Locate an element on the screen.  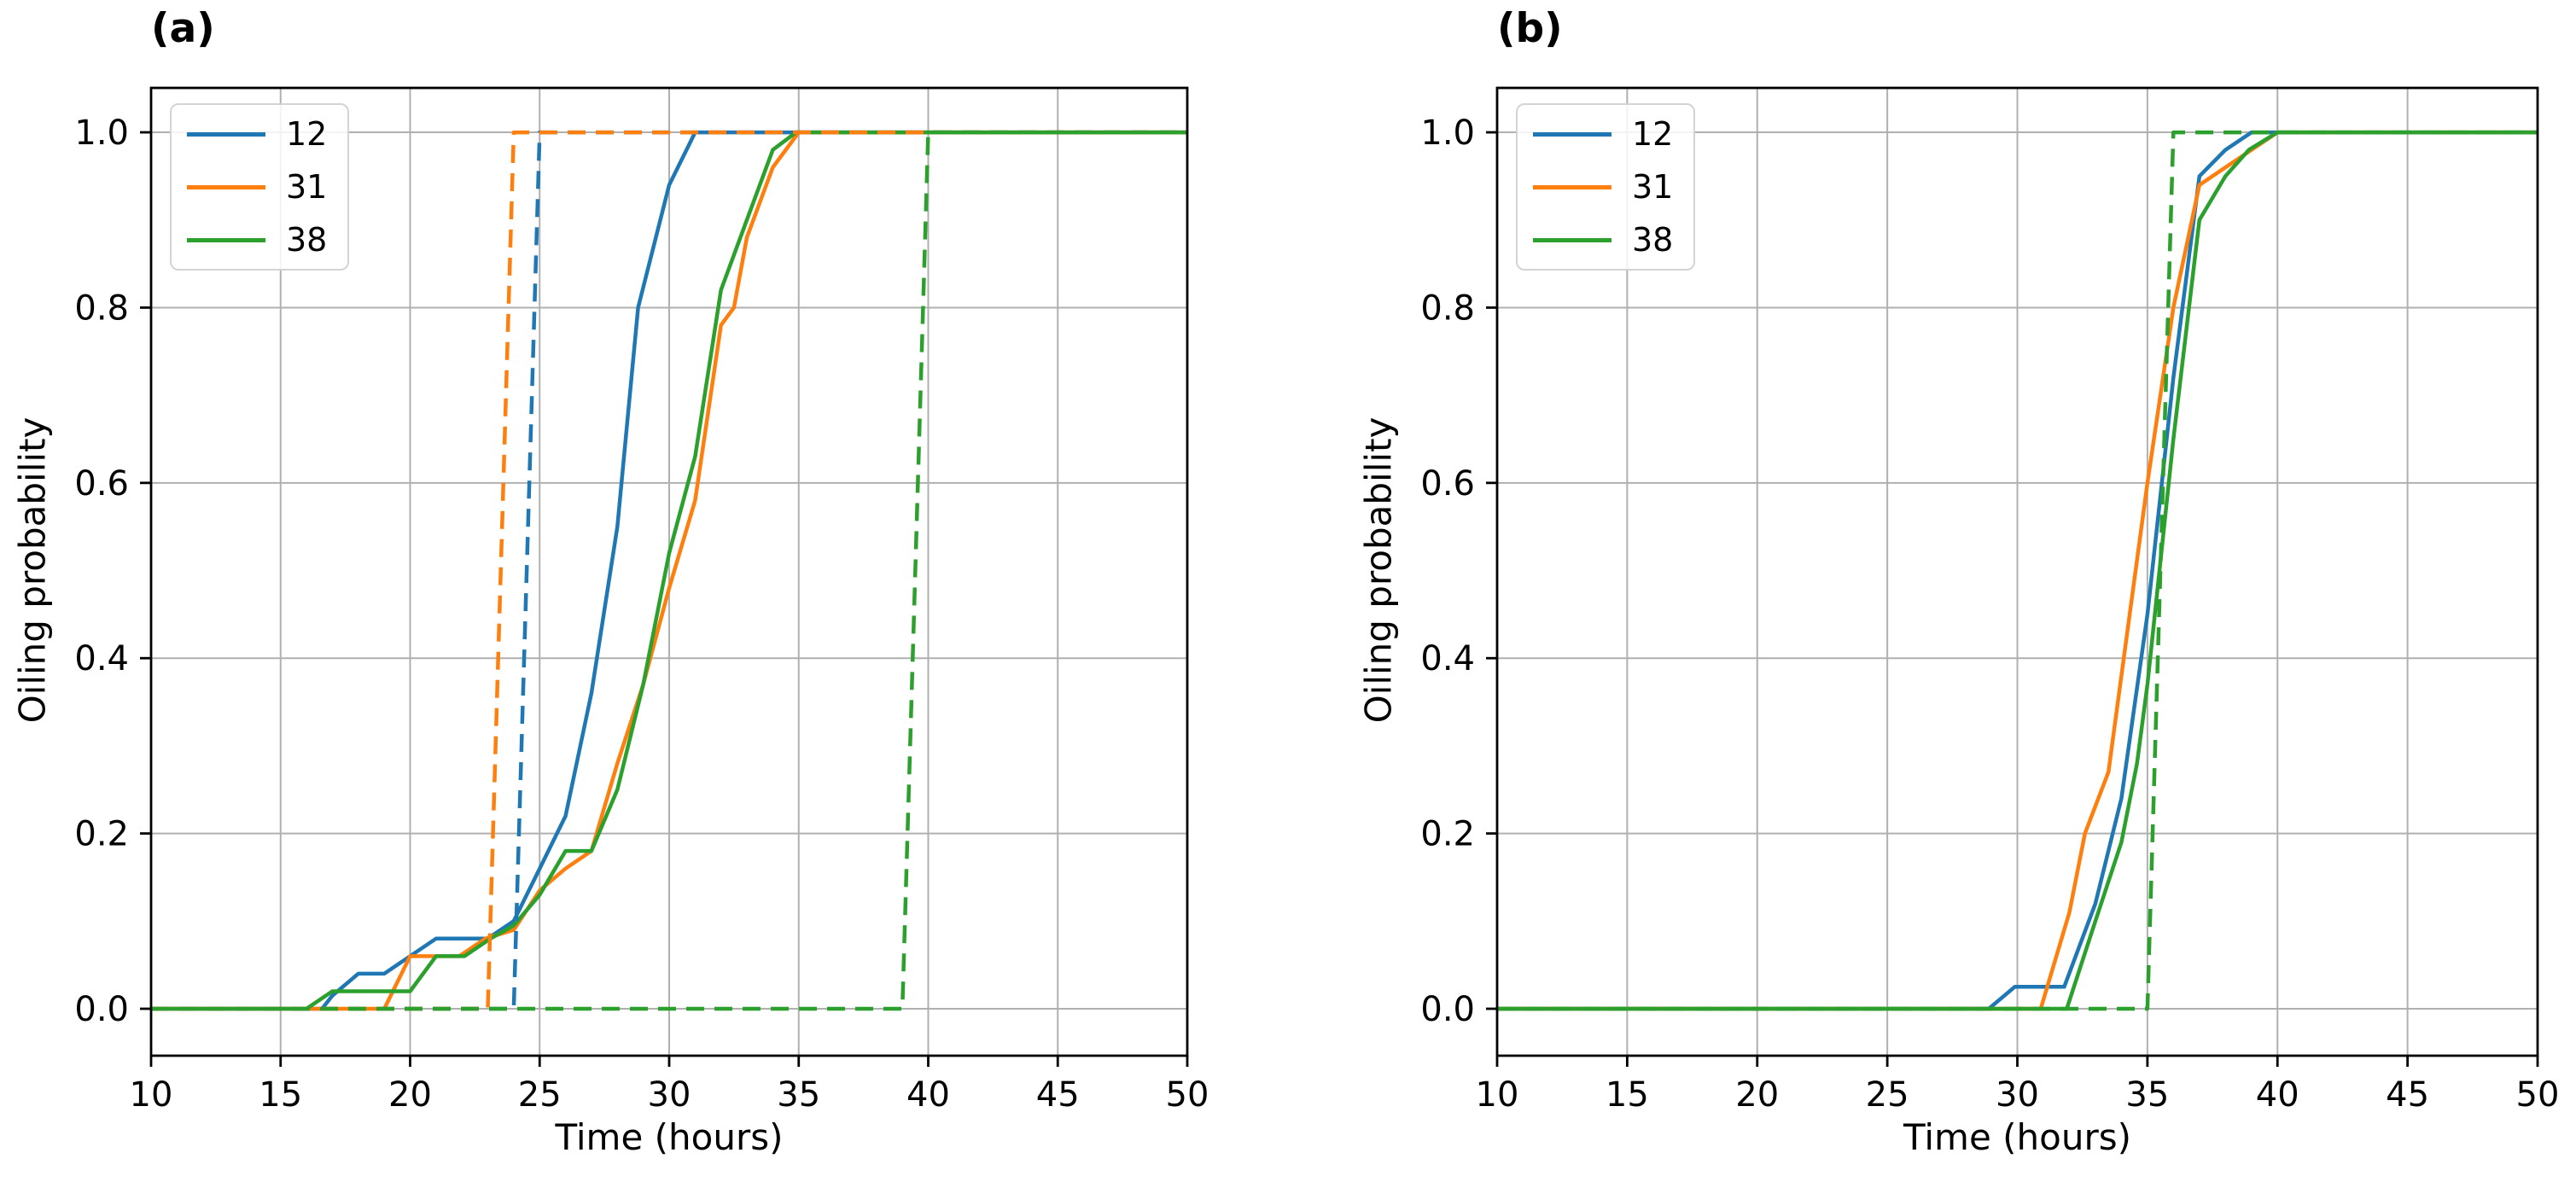
panel-b-legend: 12 31 38 is located at coordinates (1606, 187).